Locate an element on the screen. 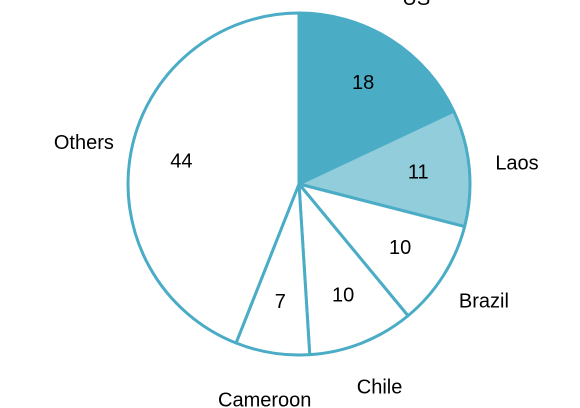 The height and width of the screenshot is (408, 580). value-label-us: 18 is located at coordinates (363, 83).